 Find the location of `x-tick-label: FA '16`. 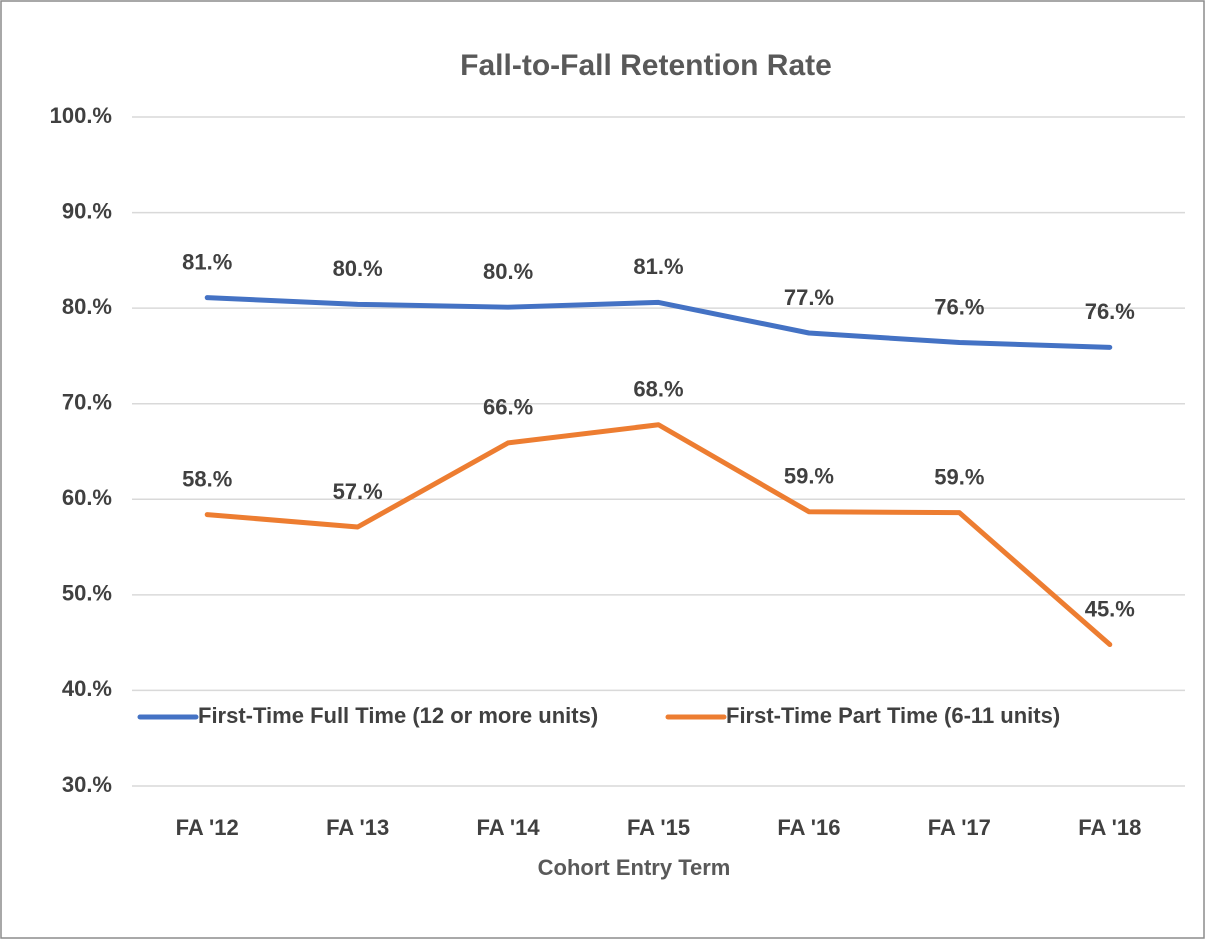

x-tick-label: FA '16 is located at coordinates (808, 827).